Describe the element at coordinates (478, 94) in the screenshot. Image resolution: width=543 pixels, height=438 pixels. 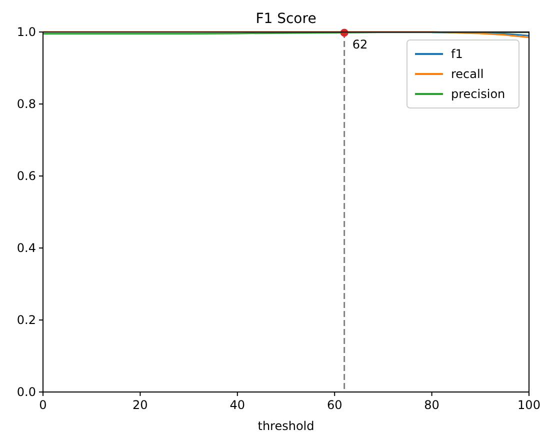
I see `legend-label: precision` at that location.